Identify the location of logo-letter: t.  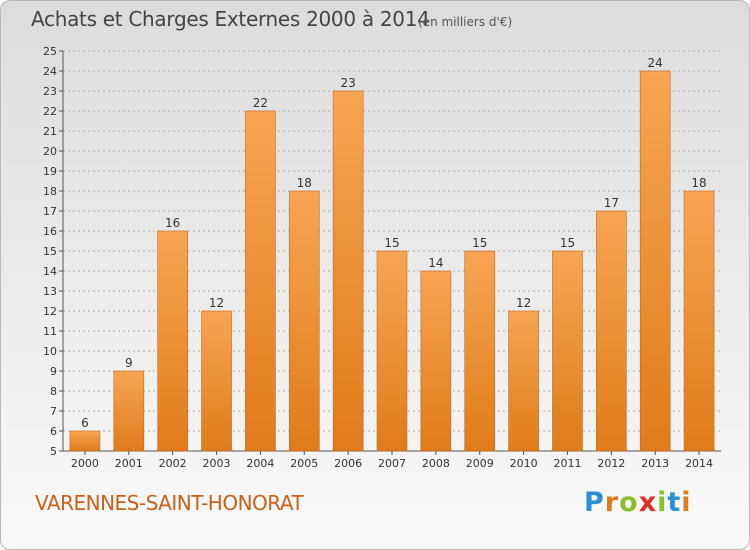
(674, 502).